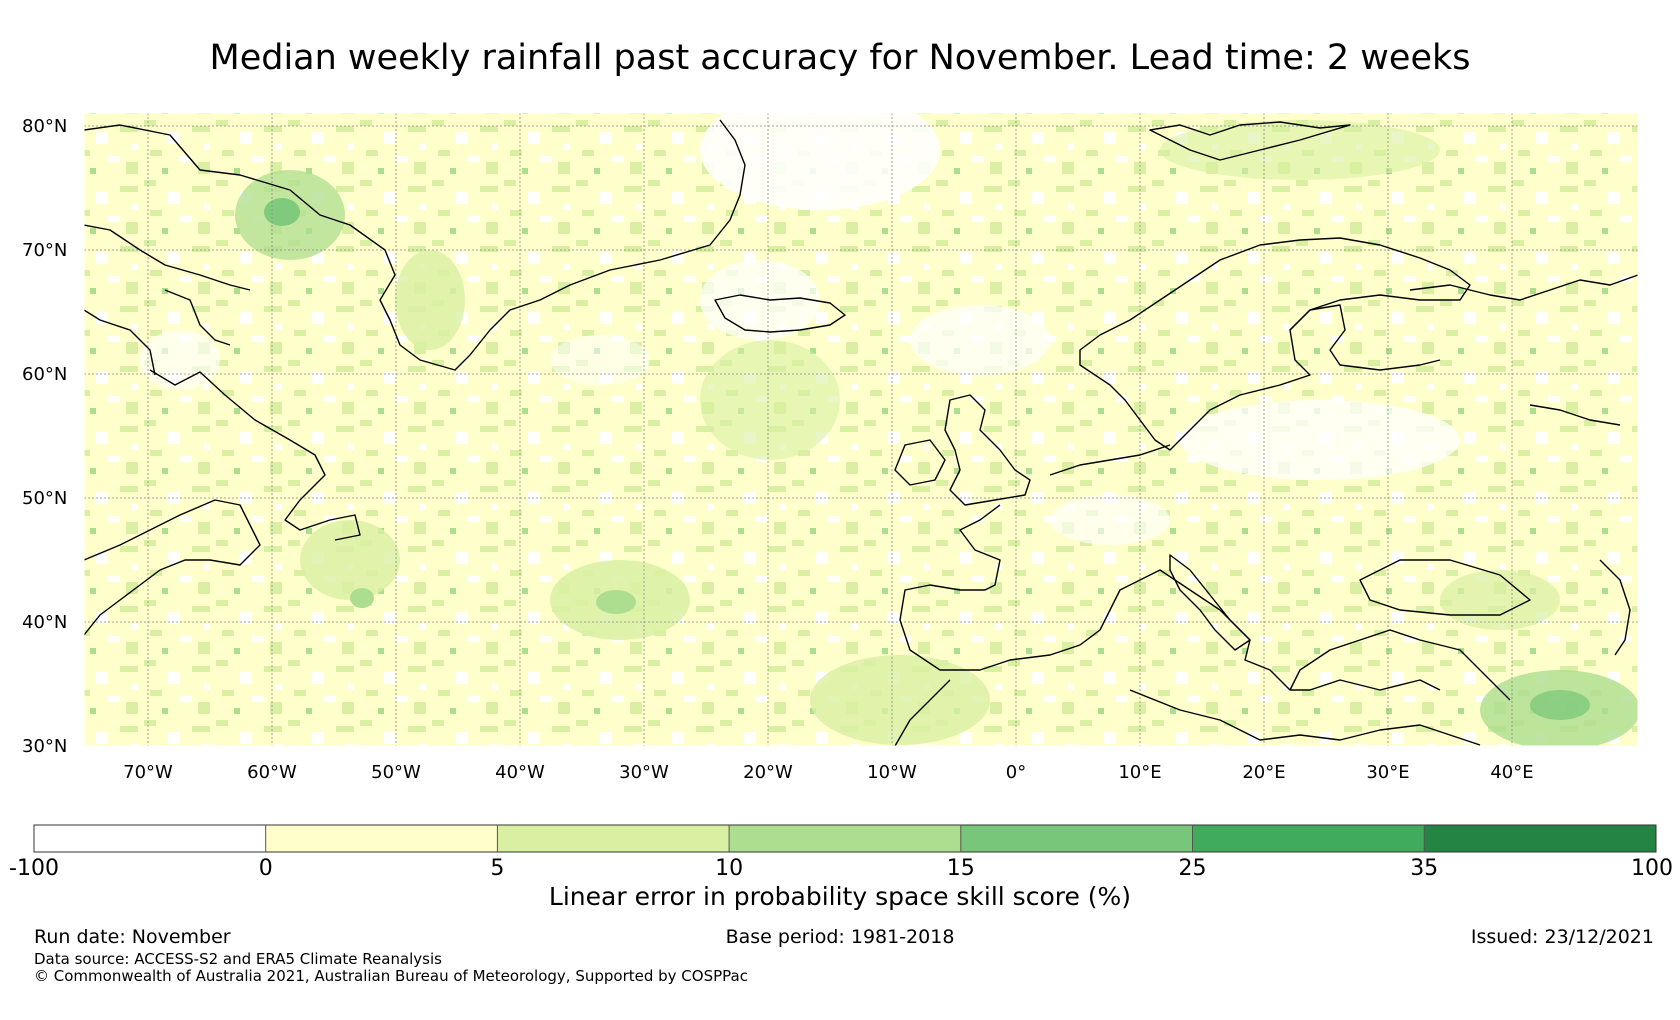 The width and height of the screenshot is (1680, 1020). What do you see at coordinates (44, 374) in the screenshot?
I see `lat-label: 60°N` at bounding box center [44, 374].